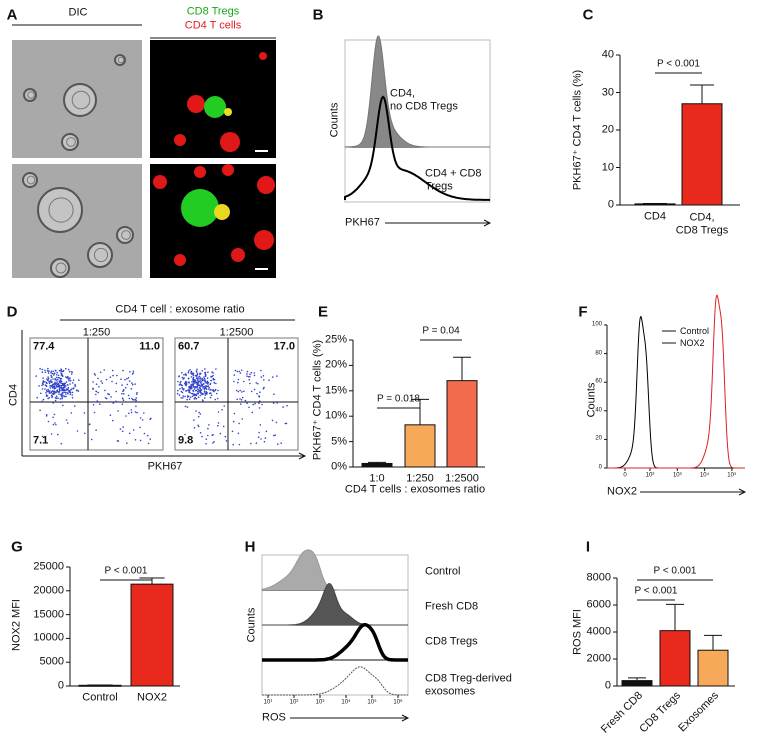  Describe the element at coordinates (213, 25) in the screenshot. I see `column-header: CD4 T cells` at that location.